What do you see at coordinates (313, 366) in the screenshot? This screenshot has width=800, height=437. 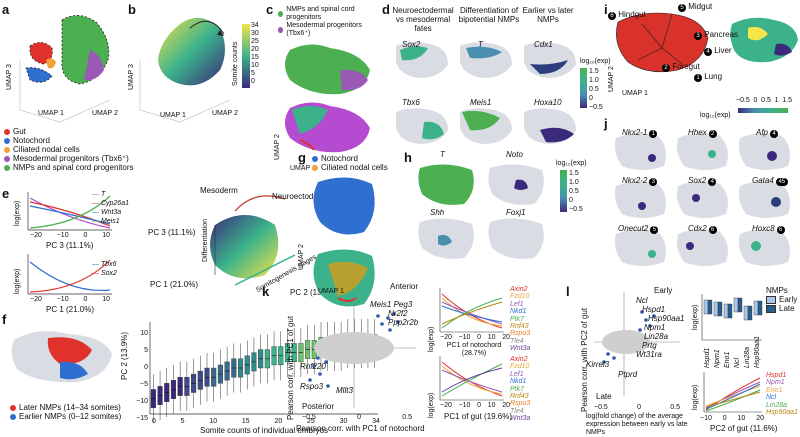 I see `k-gene-rnf220: Rnf220` at bounding box center [313, 366].